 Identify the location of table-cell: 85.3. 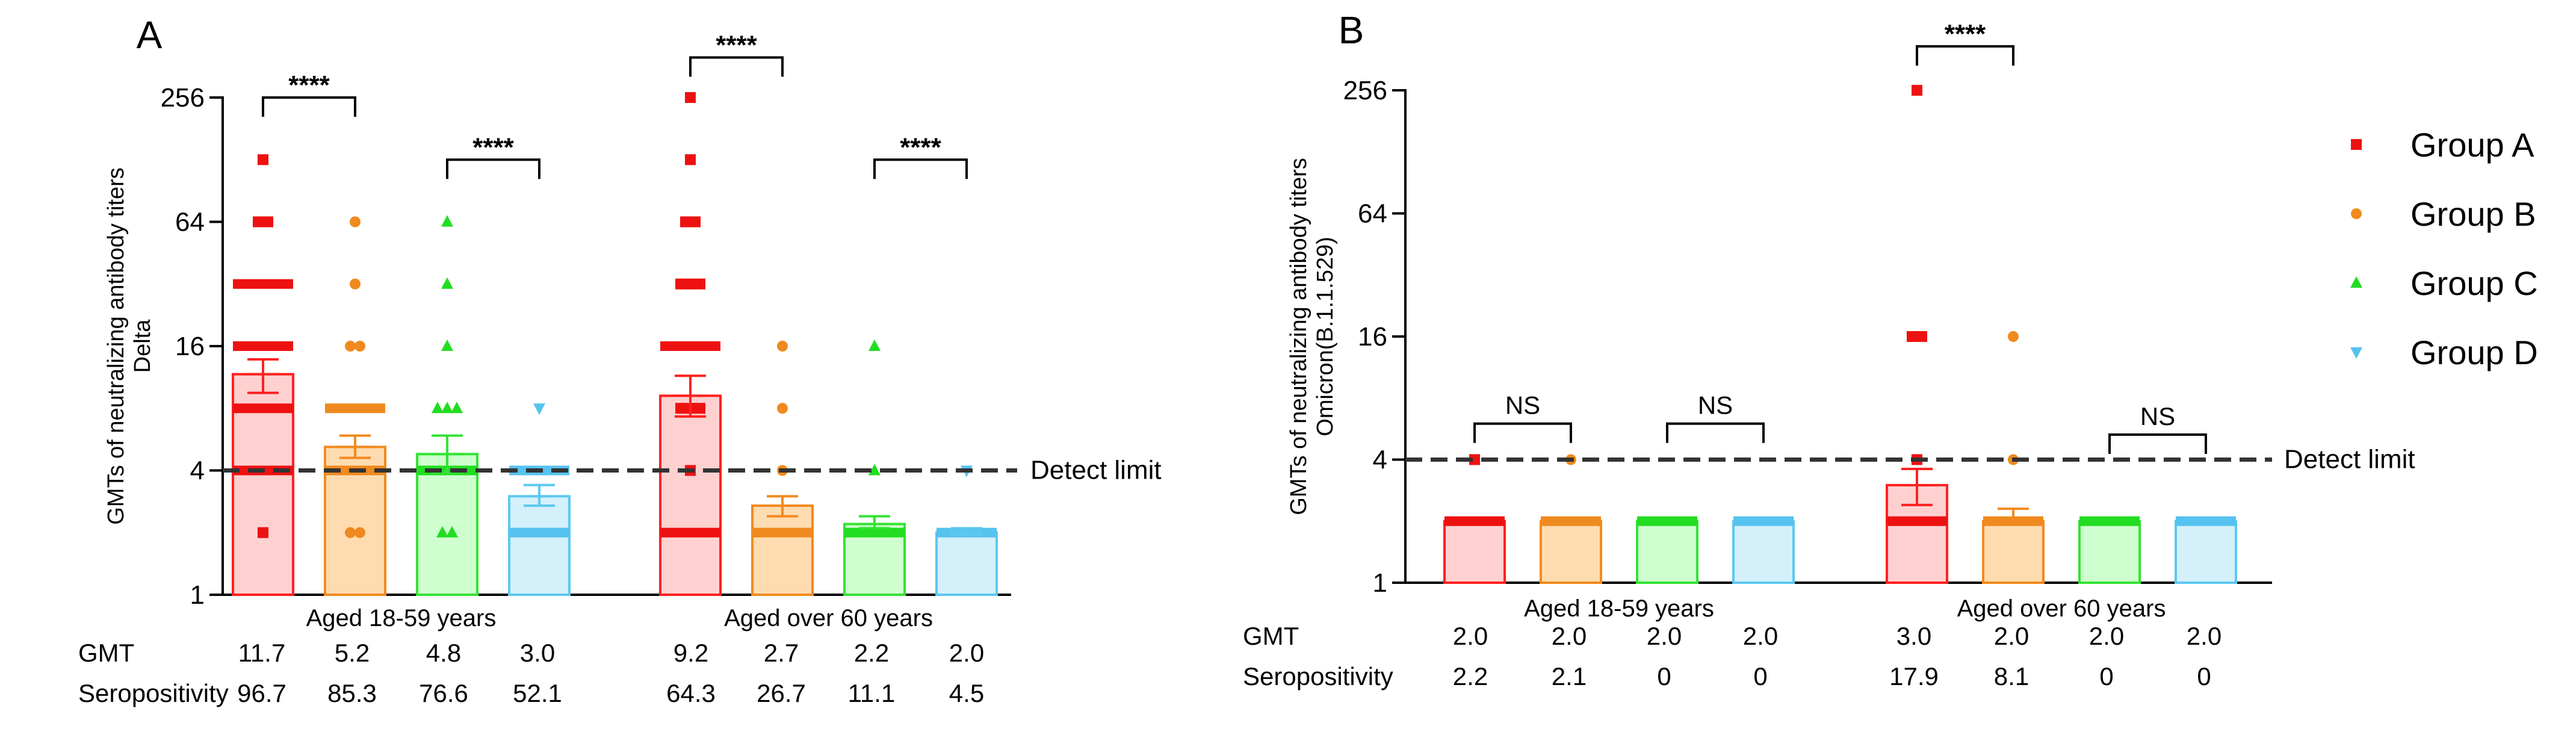
(352, 693).